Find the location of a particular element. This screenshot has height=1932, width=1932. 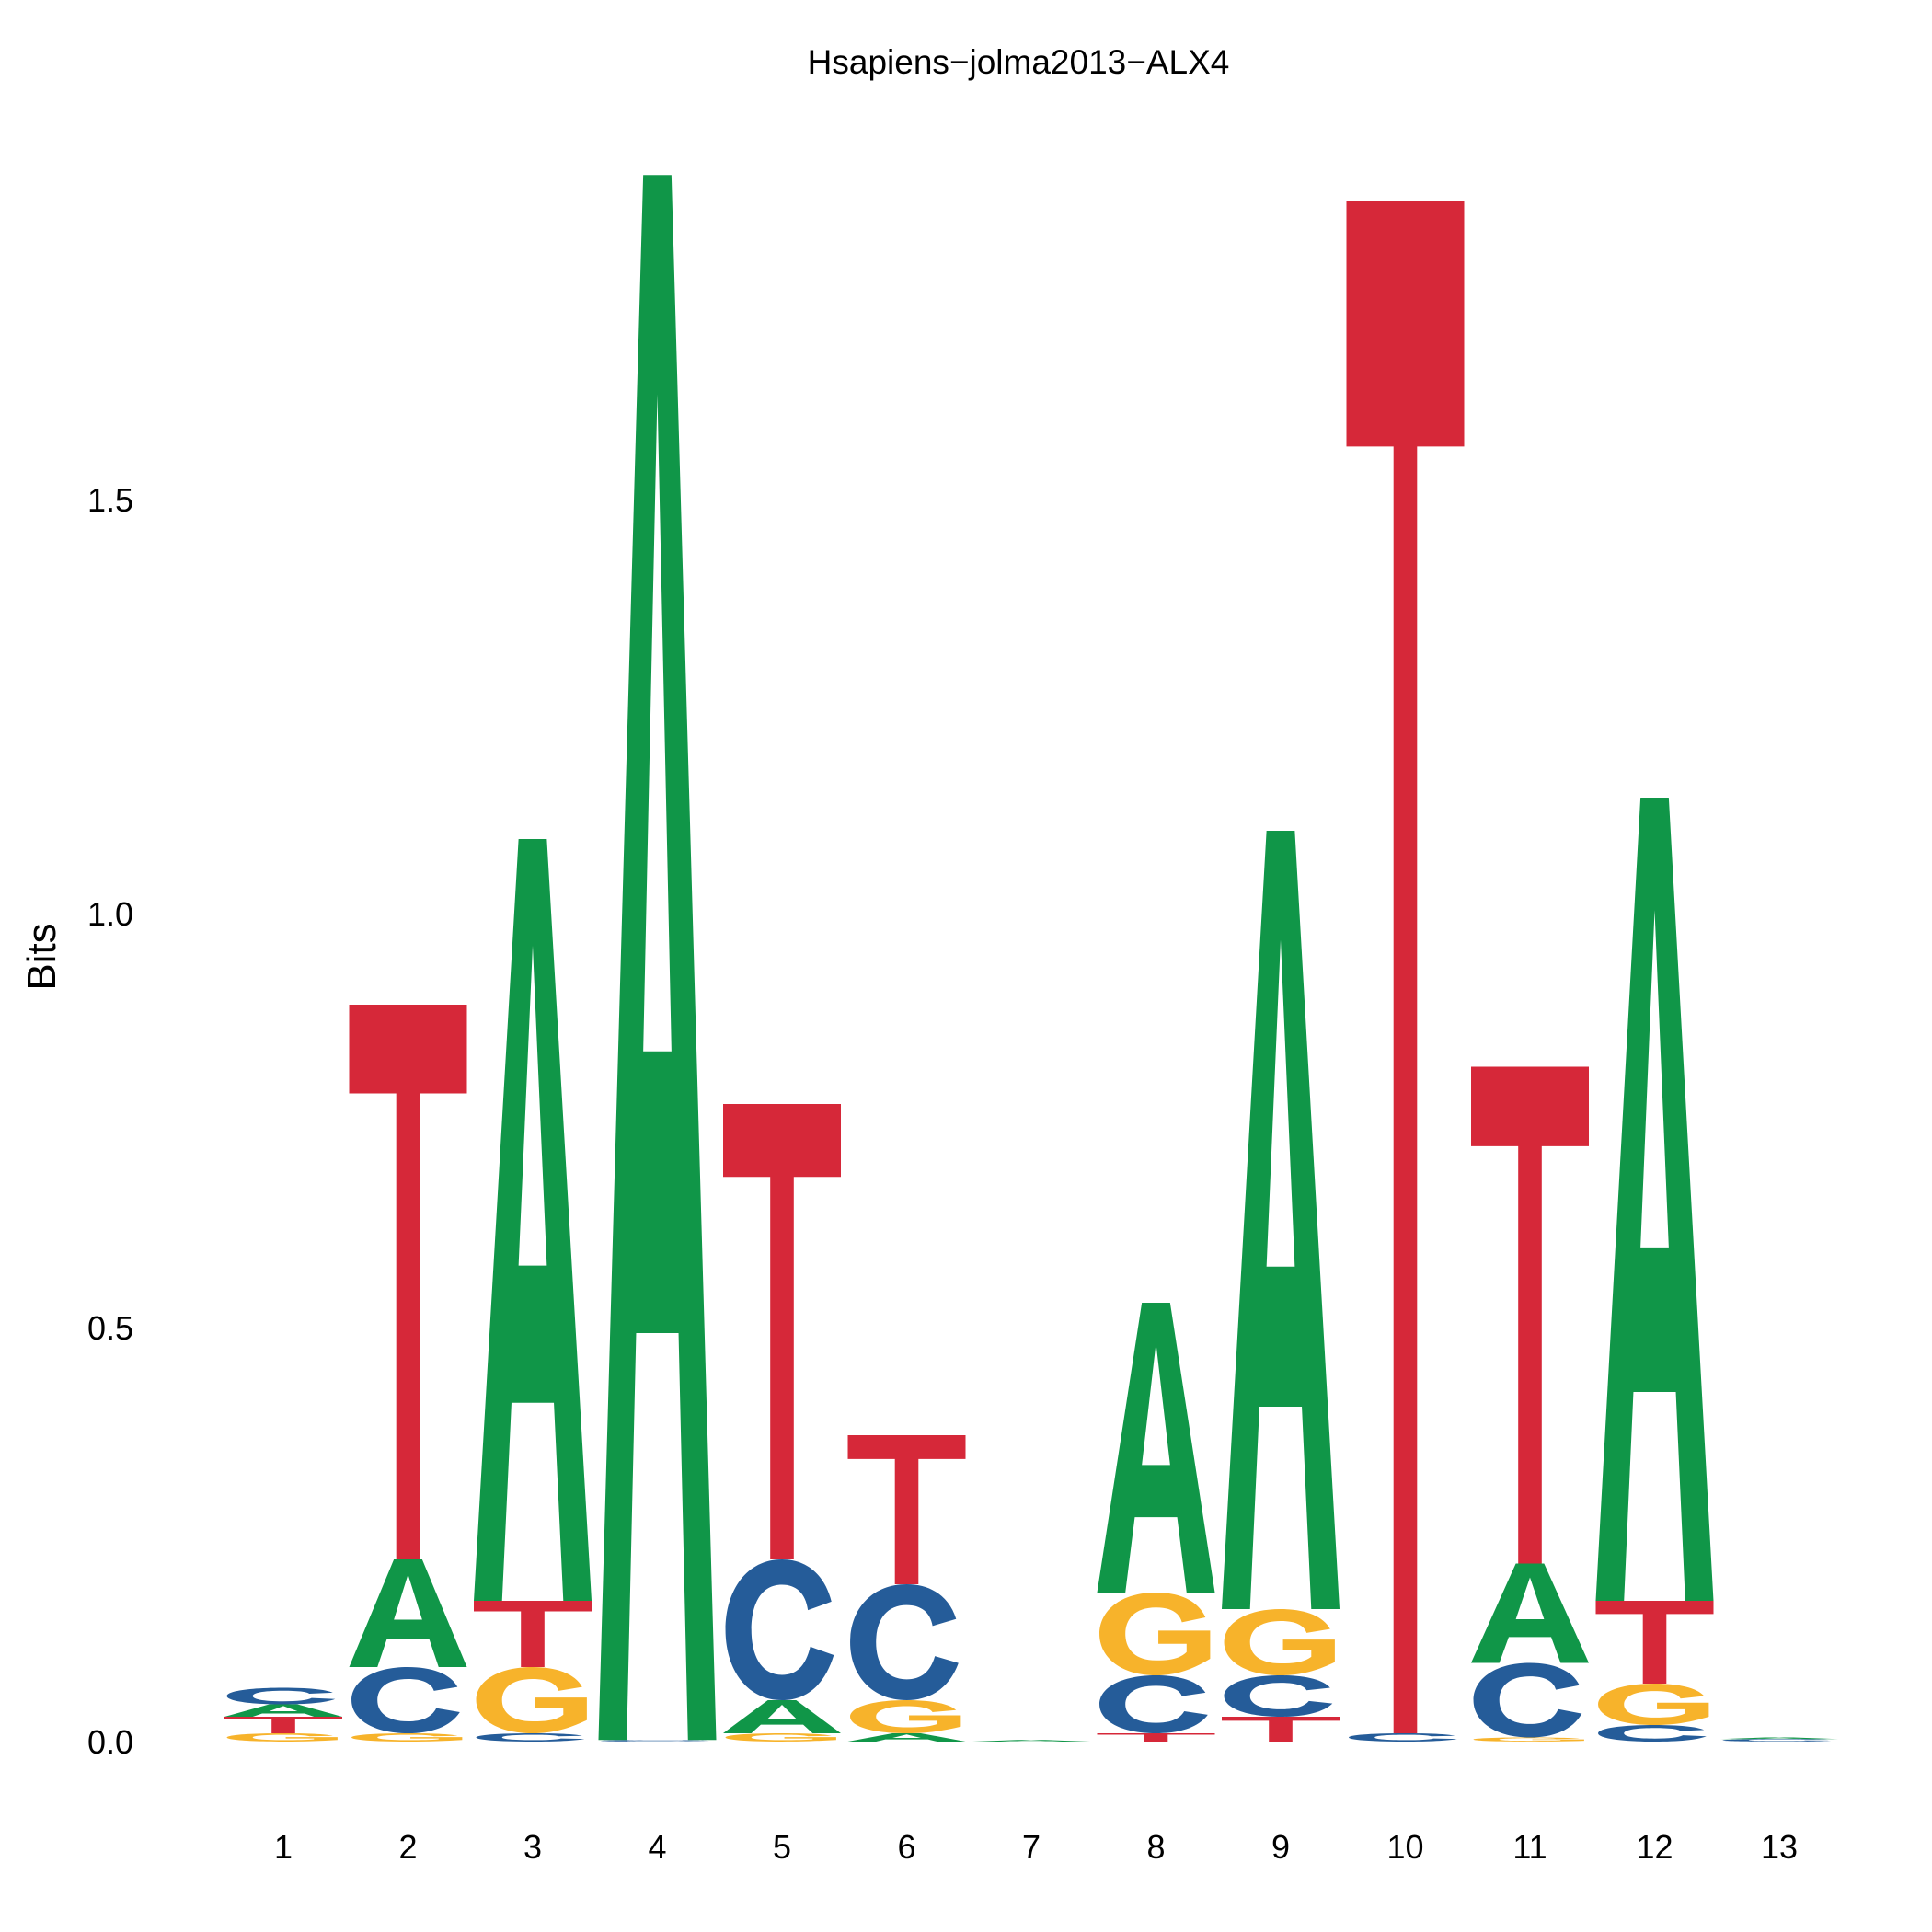

x-position-label: 12 is located at coordinates (1654, 1847).